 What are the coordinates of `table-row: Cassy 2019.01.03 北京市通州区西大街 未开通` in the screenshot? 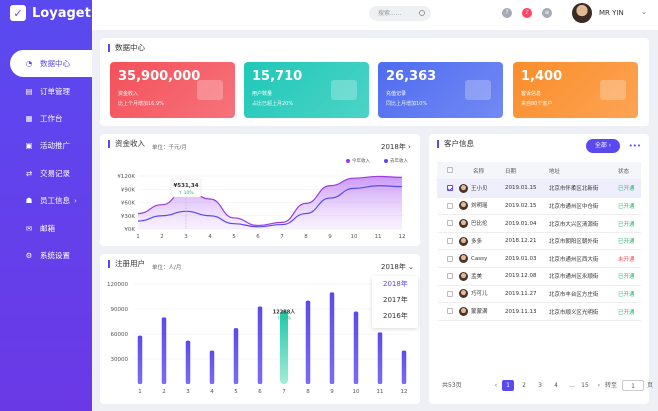 It's located at (539, 259).